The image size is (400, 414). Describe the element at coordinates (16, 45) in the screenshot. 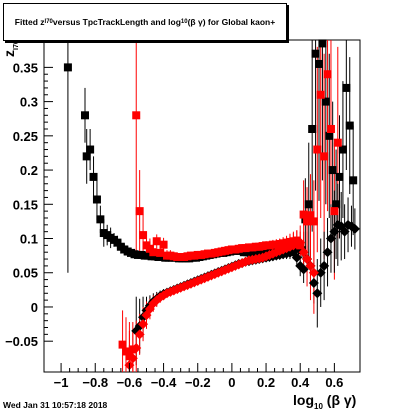

I see `y-axis-label-sub: I70` at that location.